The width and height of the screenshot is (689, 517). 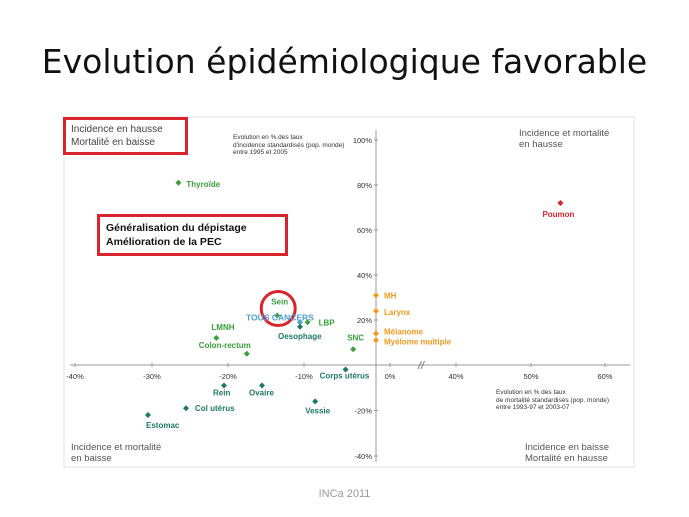 I want to click on x-axis-note-line1: Evolution en % des taux, so click(x=531, y=392).